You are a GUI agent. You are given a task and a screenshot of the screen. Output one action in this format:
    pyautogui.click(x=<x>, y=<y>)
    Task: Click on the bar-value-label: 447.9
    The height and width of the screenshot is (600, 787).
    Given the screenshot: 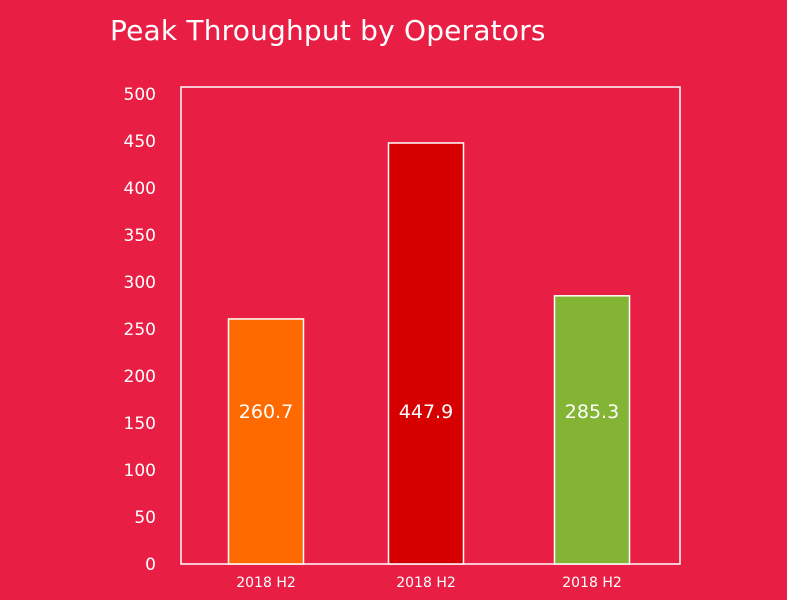 What is the action you would take?
    pyautogui.click(x=426, y=412)
    